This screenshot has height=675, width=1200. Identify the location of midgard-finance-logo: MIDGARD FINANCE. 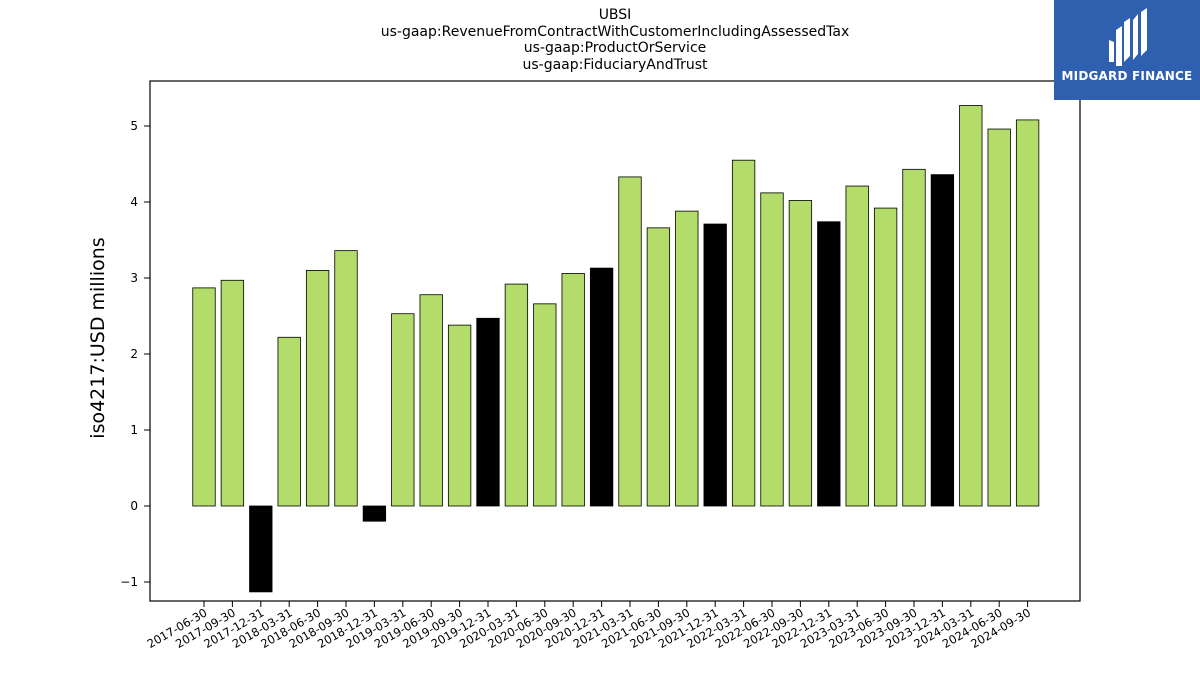
(1127, 50).